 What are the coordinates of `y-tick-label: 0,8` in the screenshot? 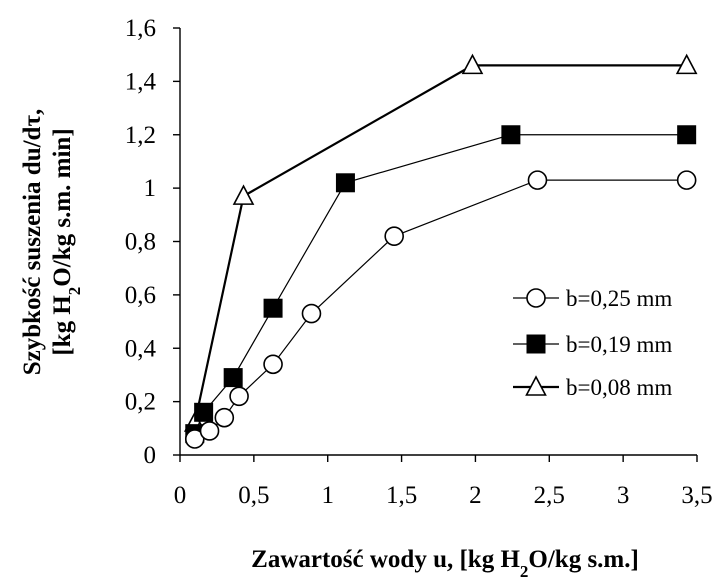 It's located at (140, 242).